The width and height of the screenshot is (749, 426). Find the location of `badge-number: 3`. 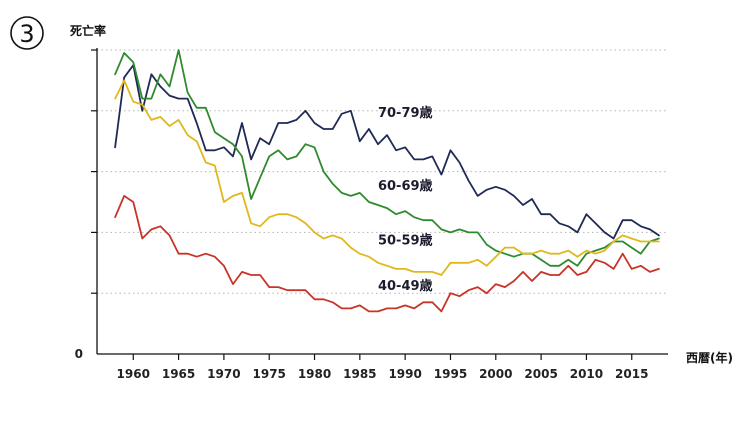

badge-number: 3 is located at coordinates (26, 34).